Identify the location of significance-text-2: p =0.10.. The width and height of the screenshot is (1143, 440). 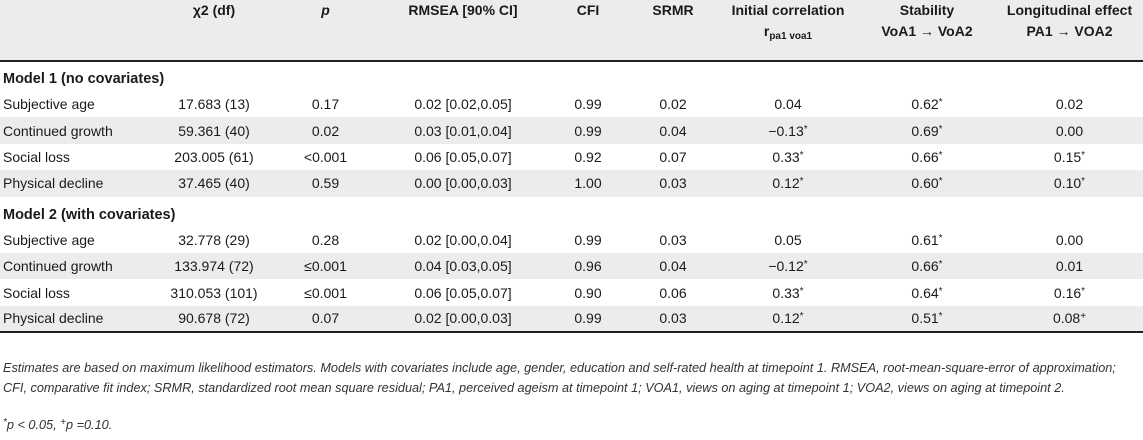
(89, 425).